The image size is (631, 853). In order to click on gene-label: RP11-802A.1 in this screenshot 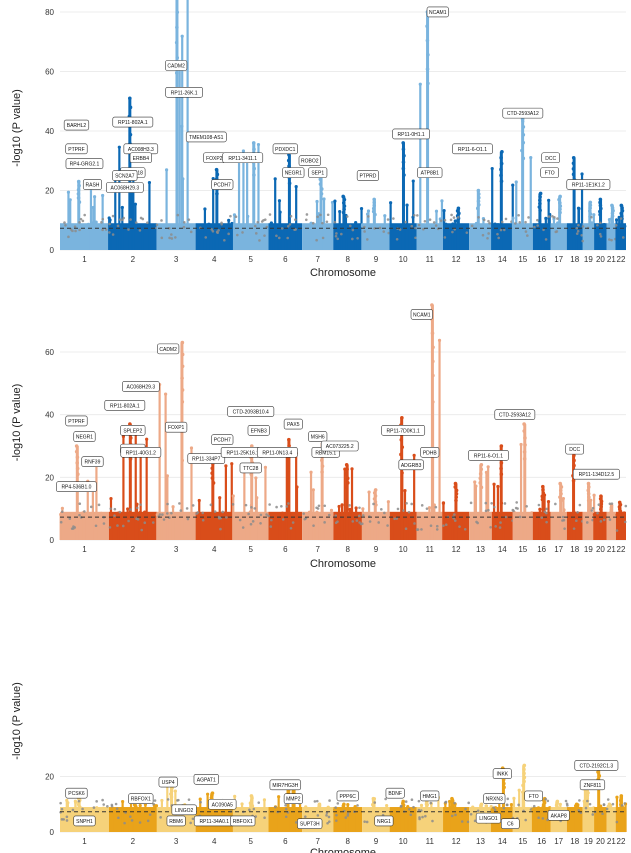, I will do `click(133, 123)`.